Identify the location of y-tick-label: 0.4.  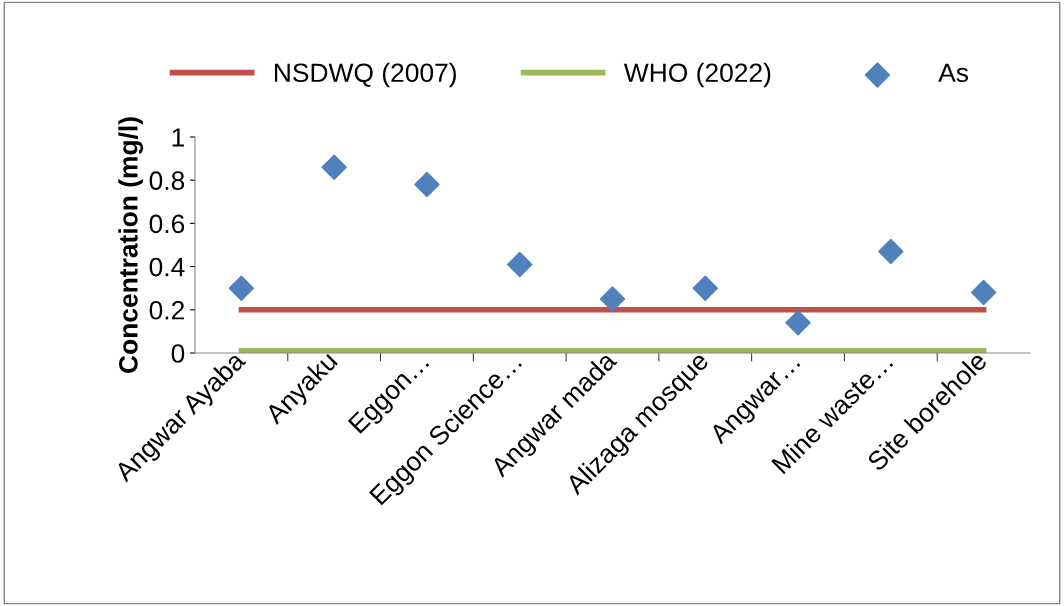
(167, 267).